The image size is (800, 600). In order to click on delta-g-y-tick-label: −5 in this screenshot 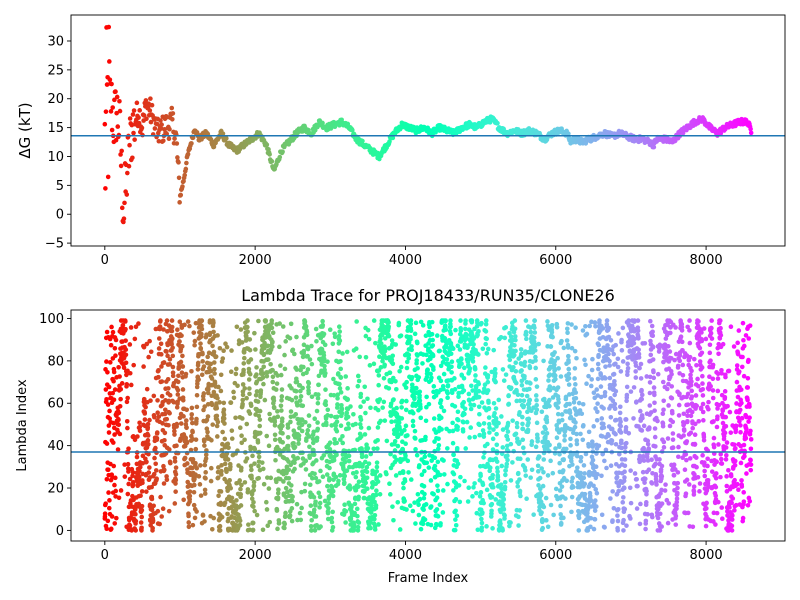, I will do `click(54, 244)`.